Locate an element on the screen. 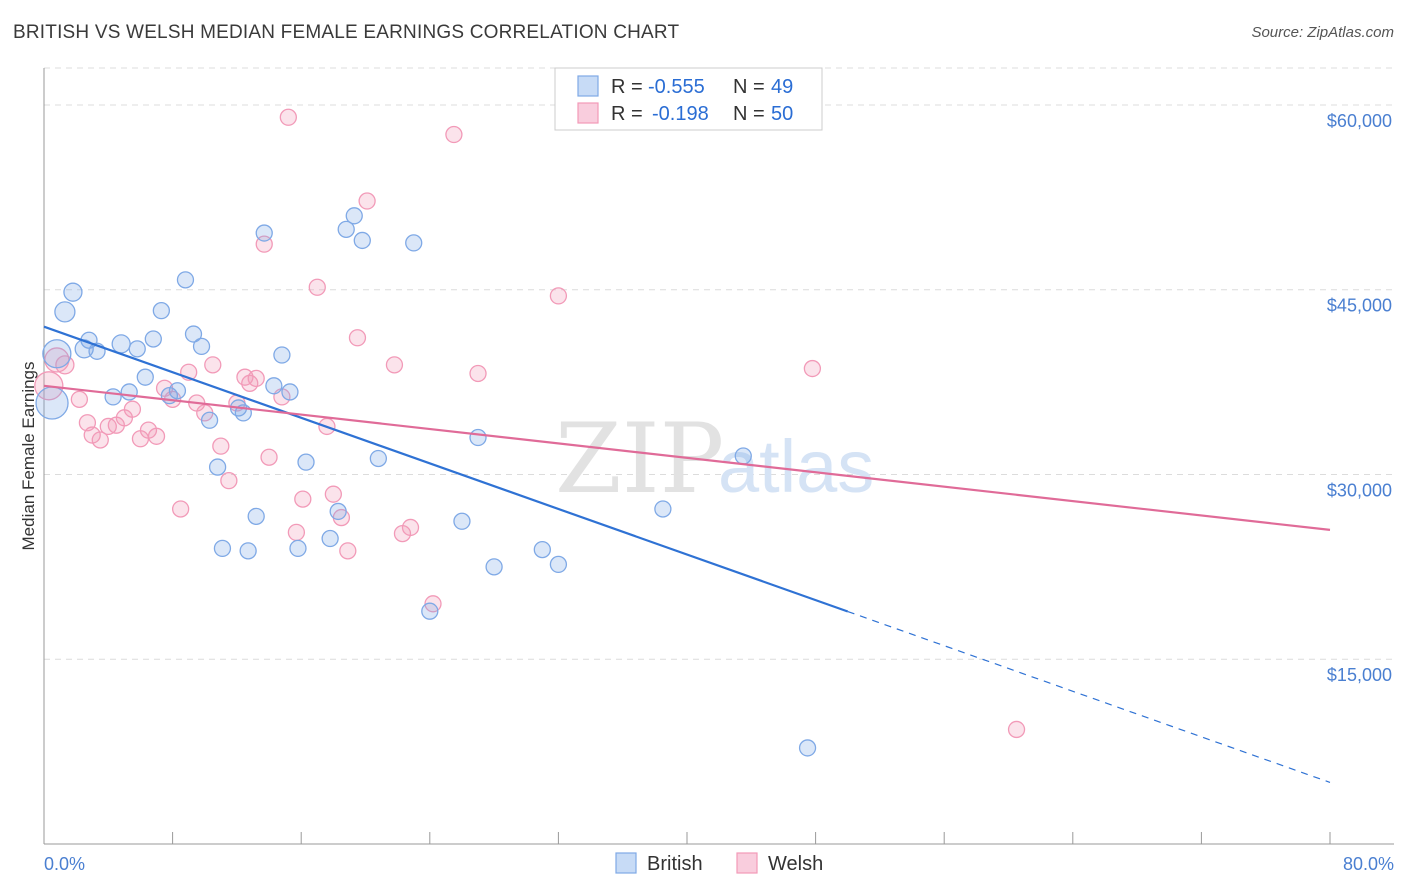 The height and width of the screenshot is (892, 1406). legend-british-n-value: 49 is located at coordinates (782, 87).